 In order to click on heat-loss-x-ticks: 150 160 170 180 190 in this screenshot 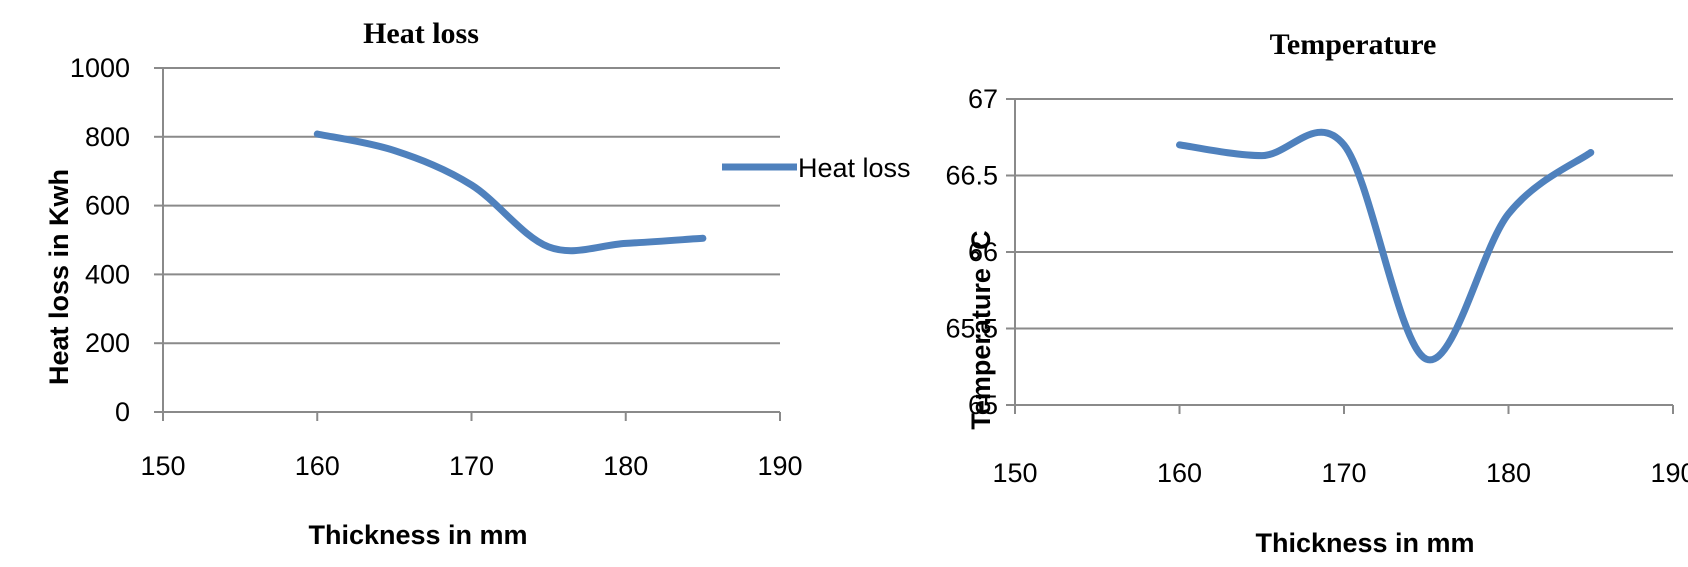, I will do `click(471, 446)`.